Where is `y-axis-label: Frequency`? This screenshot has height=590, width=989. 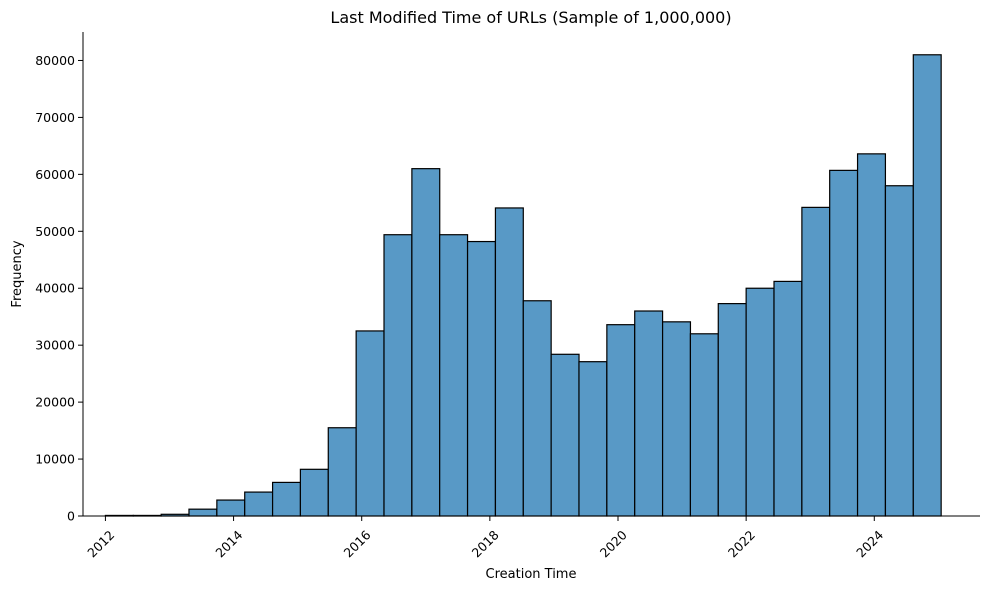 y-axis-label: Frequency is located at coordinates (17, 273).